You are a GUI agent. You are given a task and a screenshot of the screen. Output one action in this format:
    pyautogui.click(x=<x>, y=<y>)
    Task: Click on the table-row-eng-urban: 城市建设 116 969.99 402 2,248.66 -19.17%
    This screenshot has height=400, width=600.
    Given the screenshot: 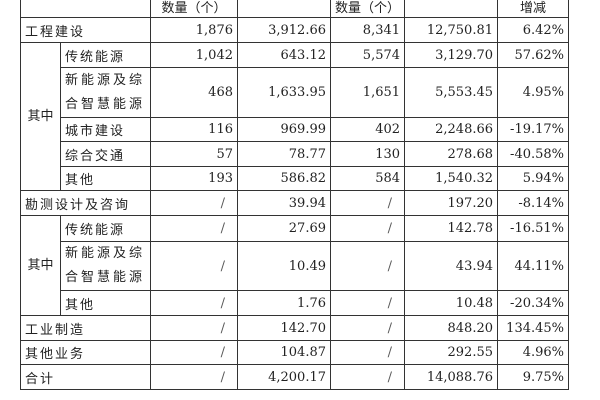 What is the action you would take?
    pyautogui.click(x=295, y=129)
    